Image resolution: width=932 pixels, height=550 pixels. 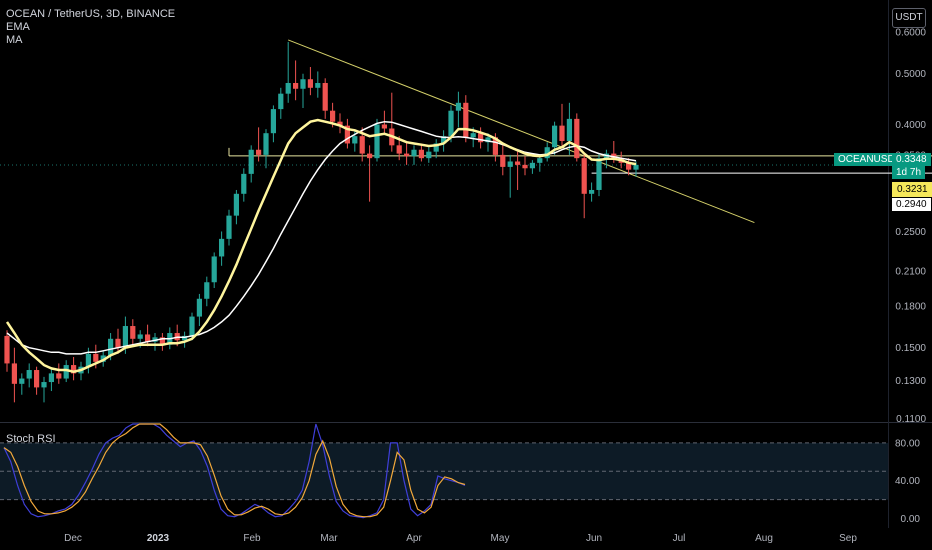 I want to click on level-tag-2: 0.2940, so click(x=911, y=204).